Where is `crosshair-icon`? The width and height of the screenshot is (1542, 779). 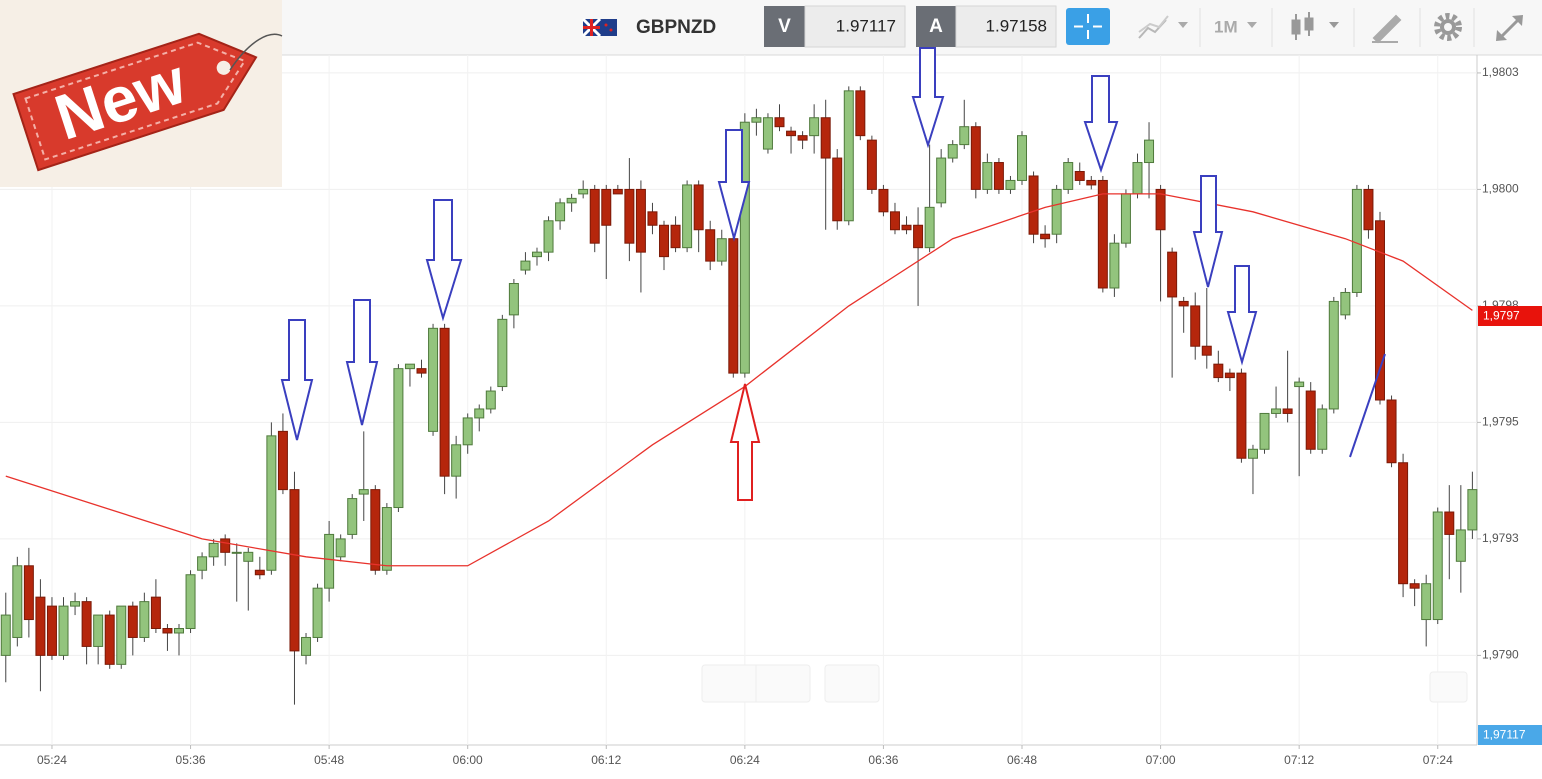 crosshair-icon is located at coordinates (1088, 26).